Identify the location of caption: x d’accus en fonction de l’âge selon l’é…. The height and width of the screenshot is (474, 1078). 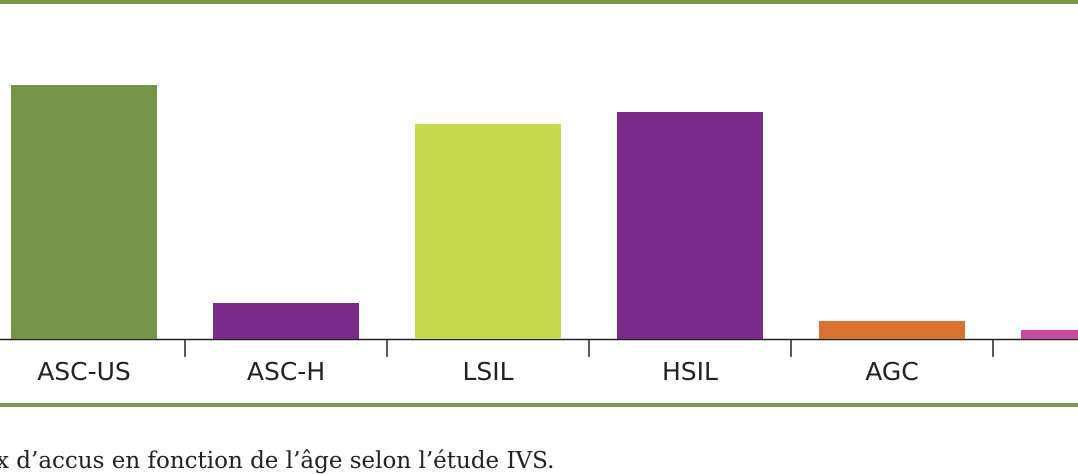
(277, 461).